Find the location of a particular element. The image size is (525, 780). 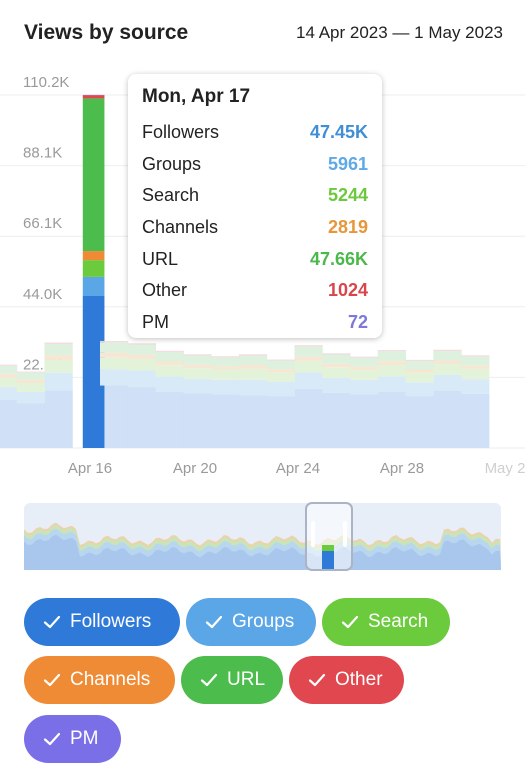

tooltip-series-value: 72 is located at coordinates (357, 321).